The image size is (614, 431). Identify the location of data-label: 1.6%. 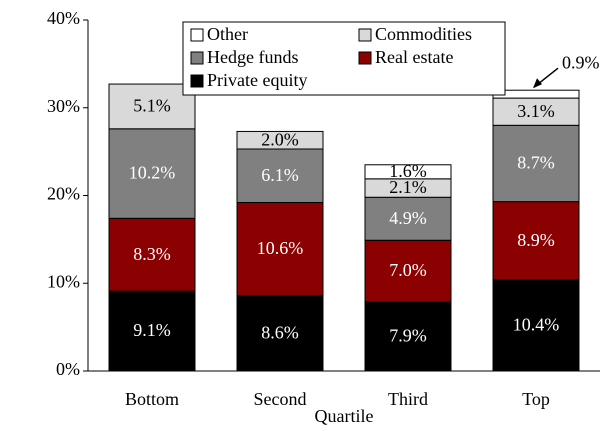
(408, 171).